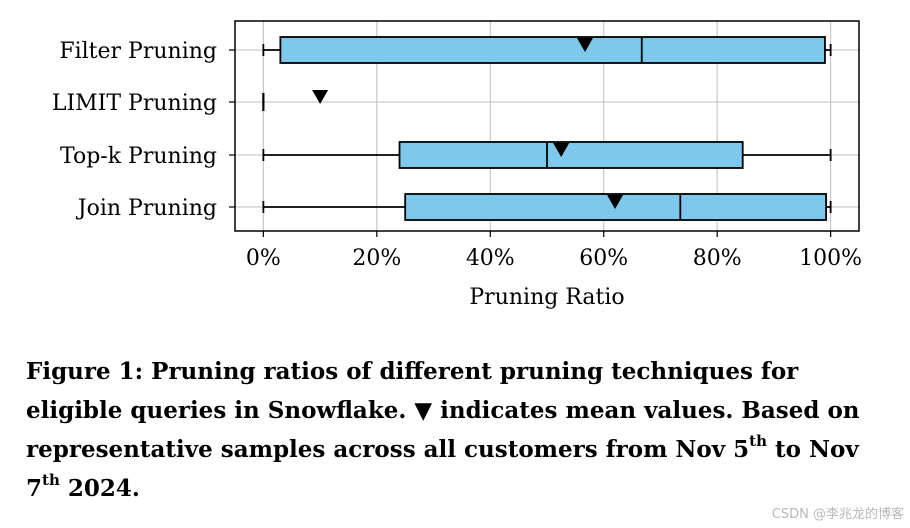 The height and width of the screenshot is (528, 910). Describe the element at coordinates (138, 156) in the screenshot. I see `y-tick-label: Top-k Pruning` at that location.